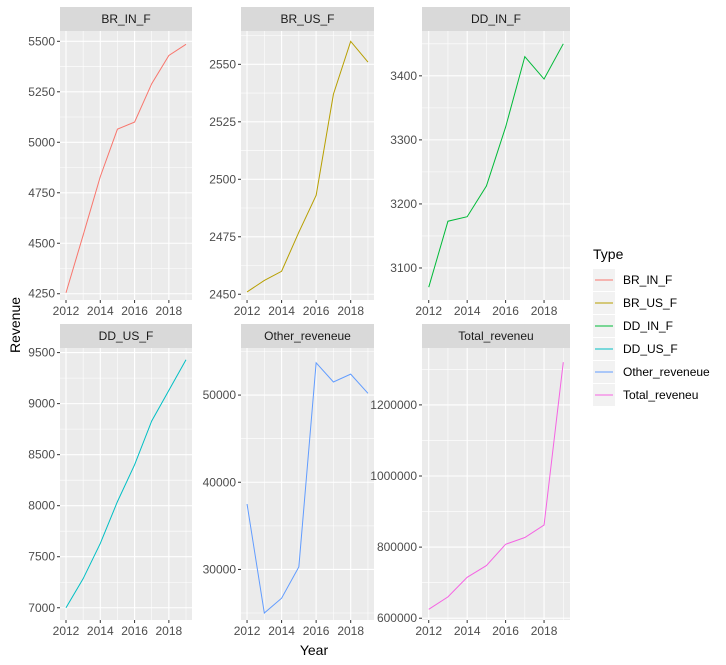 The height and width of the screenshot is (665, 726). I want to click on facet-strip-label: DD_IN_F, so click(496, 19).